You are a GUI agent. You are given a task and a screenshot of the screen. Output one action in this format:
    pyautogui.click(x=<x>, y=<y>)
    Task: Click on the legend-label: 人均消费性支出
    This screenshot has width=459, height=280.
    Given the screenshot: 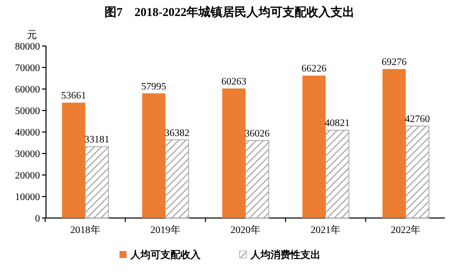 What is the action you would take?
    pyautogui.click(x=285, y=255)
    